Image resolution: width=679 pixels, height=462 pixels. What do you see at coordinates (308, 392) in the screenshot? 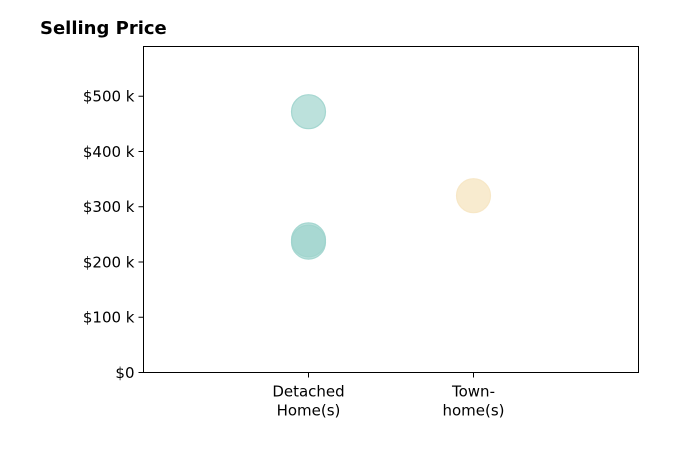
I see `x-tick-label: Detached` at bounding box center [308, 392].